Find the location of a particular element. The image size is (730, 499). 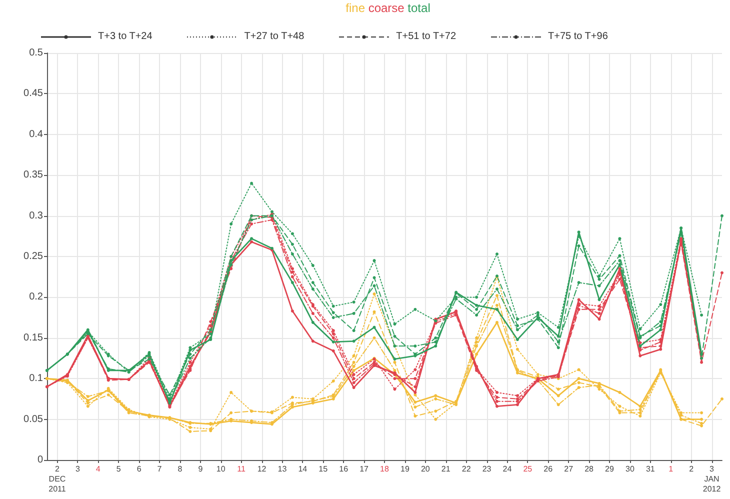

y-tick-label: 0.1 is located at coordinates (36, 378).